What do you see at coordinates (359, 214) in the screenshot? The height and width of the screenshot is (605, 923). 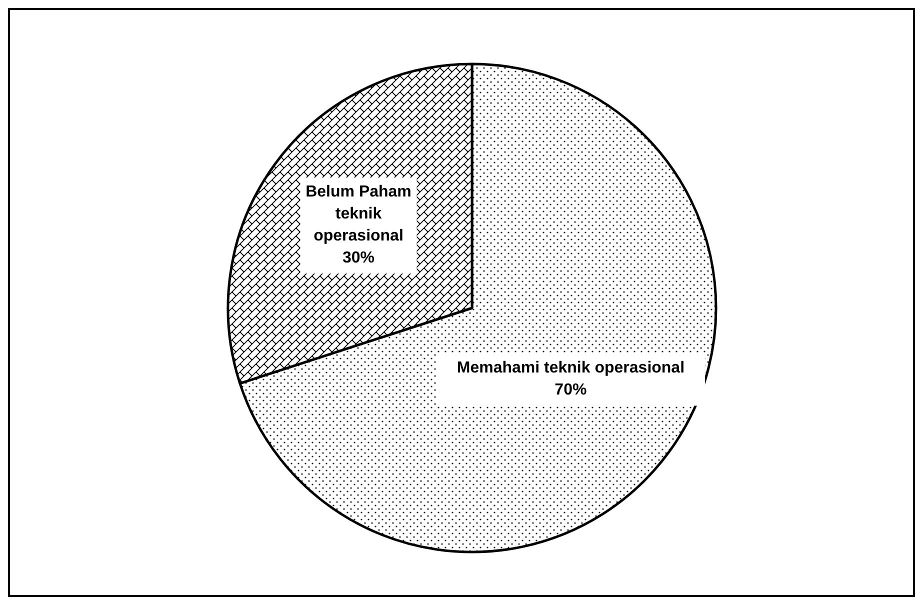 I see `slice-label: Belum Paham teknik operasional` at bounding box center [359, 214].